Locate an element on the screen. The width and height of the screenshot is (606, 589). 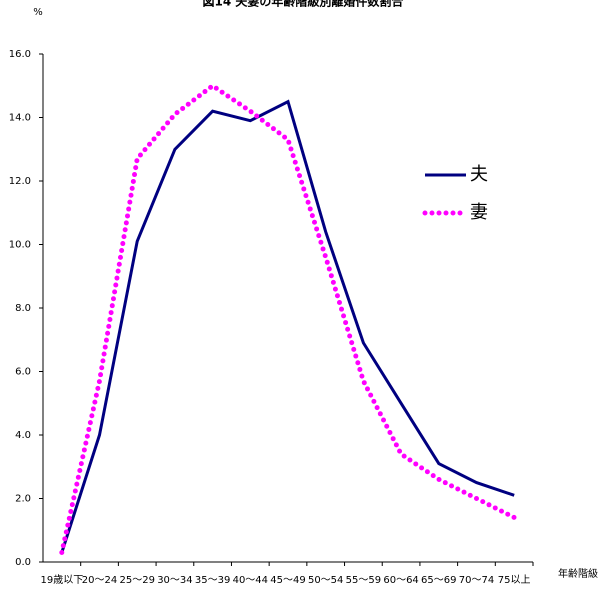
x-tick-label: 30～34 is located at coordinates (174, 580).